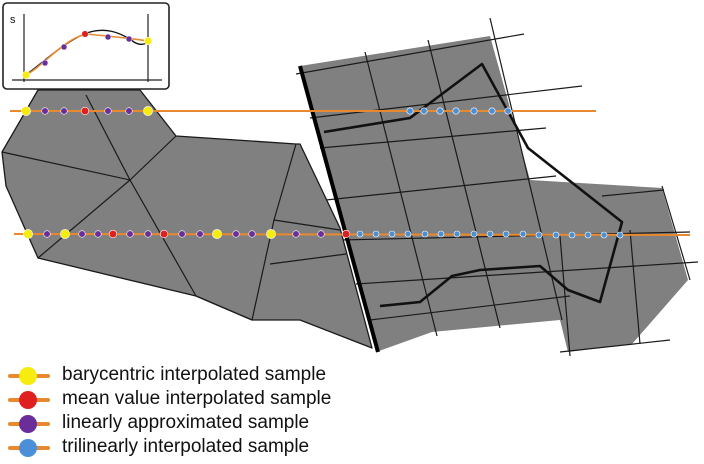  I want to click on samples-bottom, so click(323, 234).